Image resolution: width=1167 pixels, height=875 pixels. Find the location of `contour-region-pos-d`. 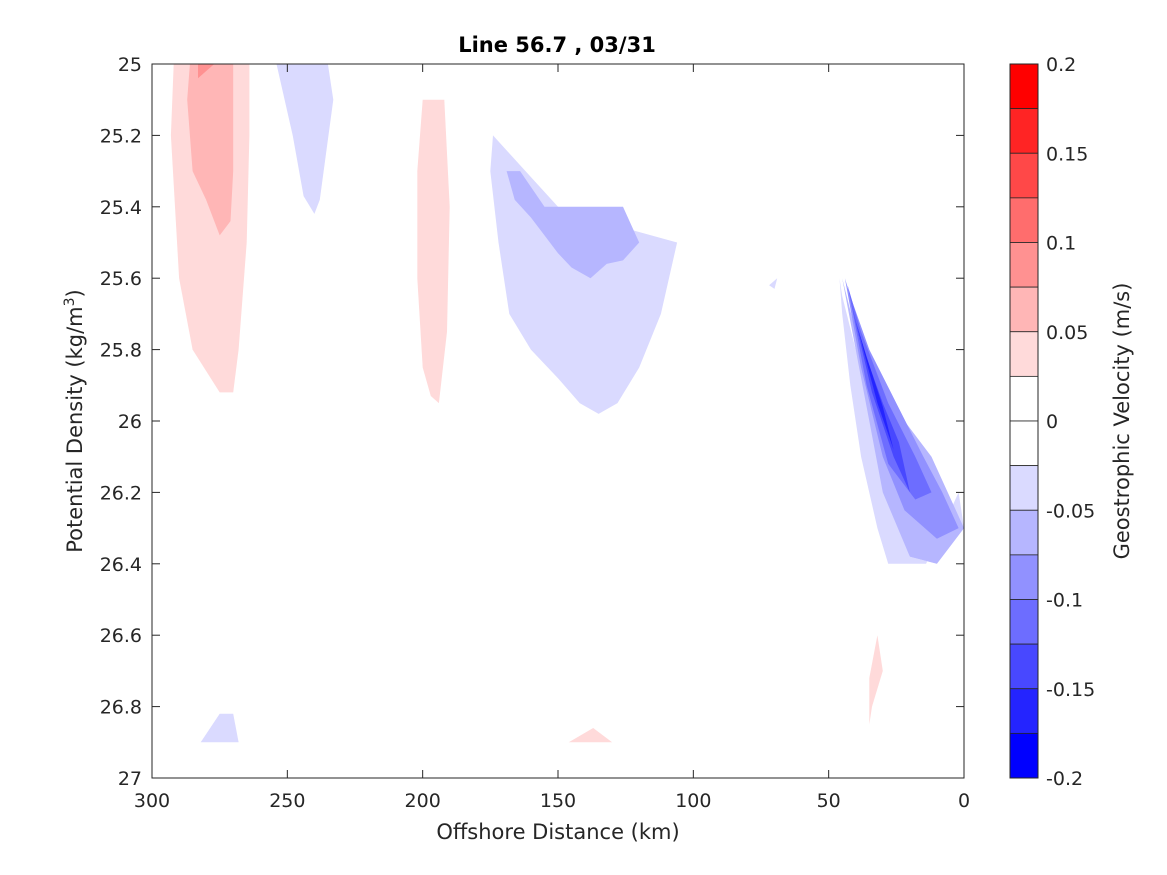

contour-region-pos-d is located at coordinates (590, 735).